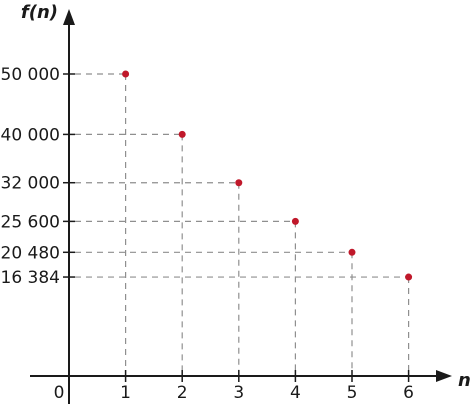  What do you see at coordinates (30, 222) in the screenshot?
I see `y-tick-label: 25 600` at bounding box center [30, 222].